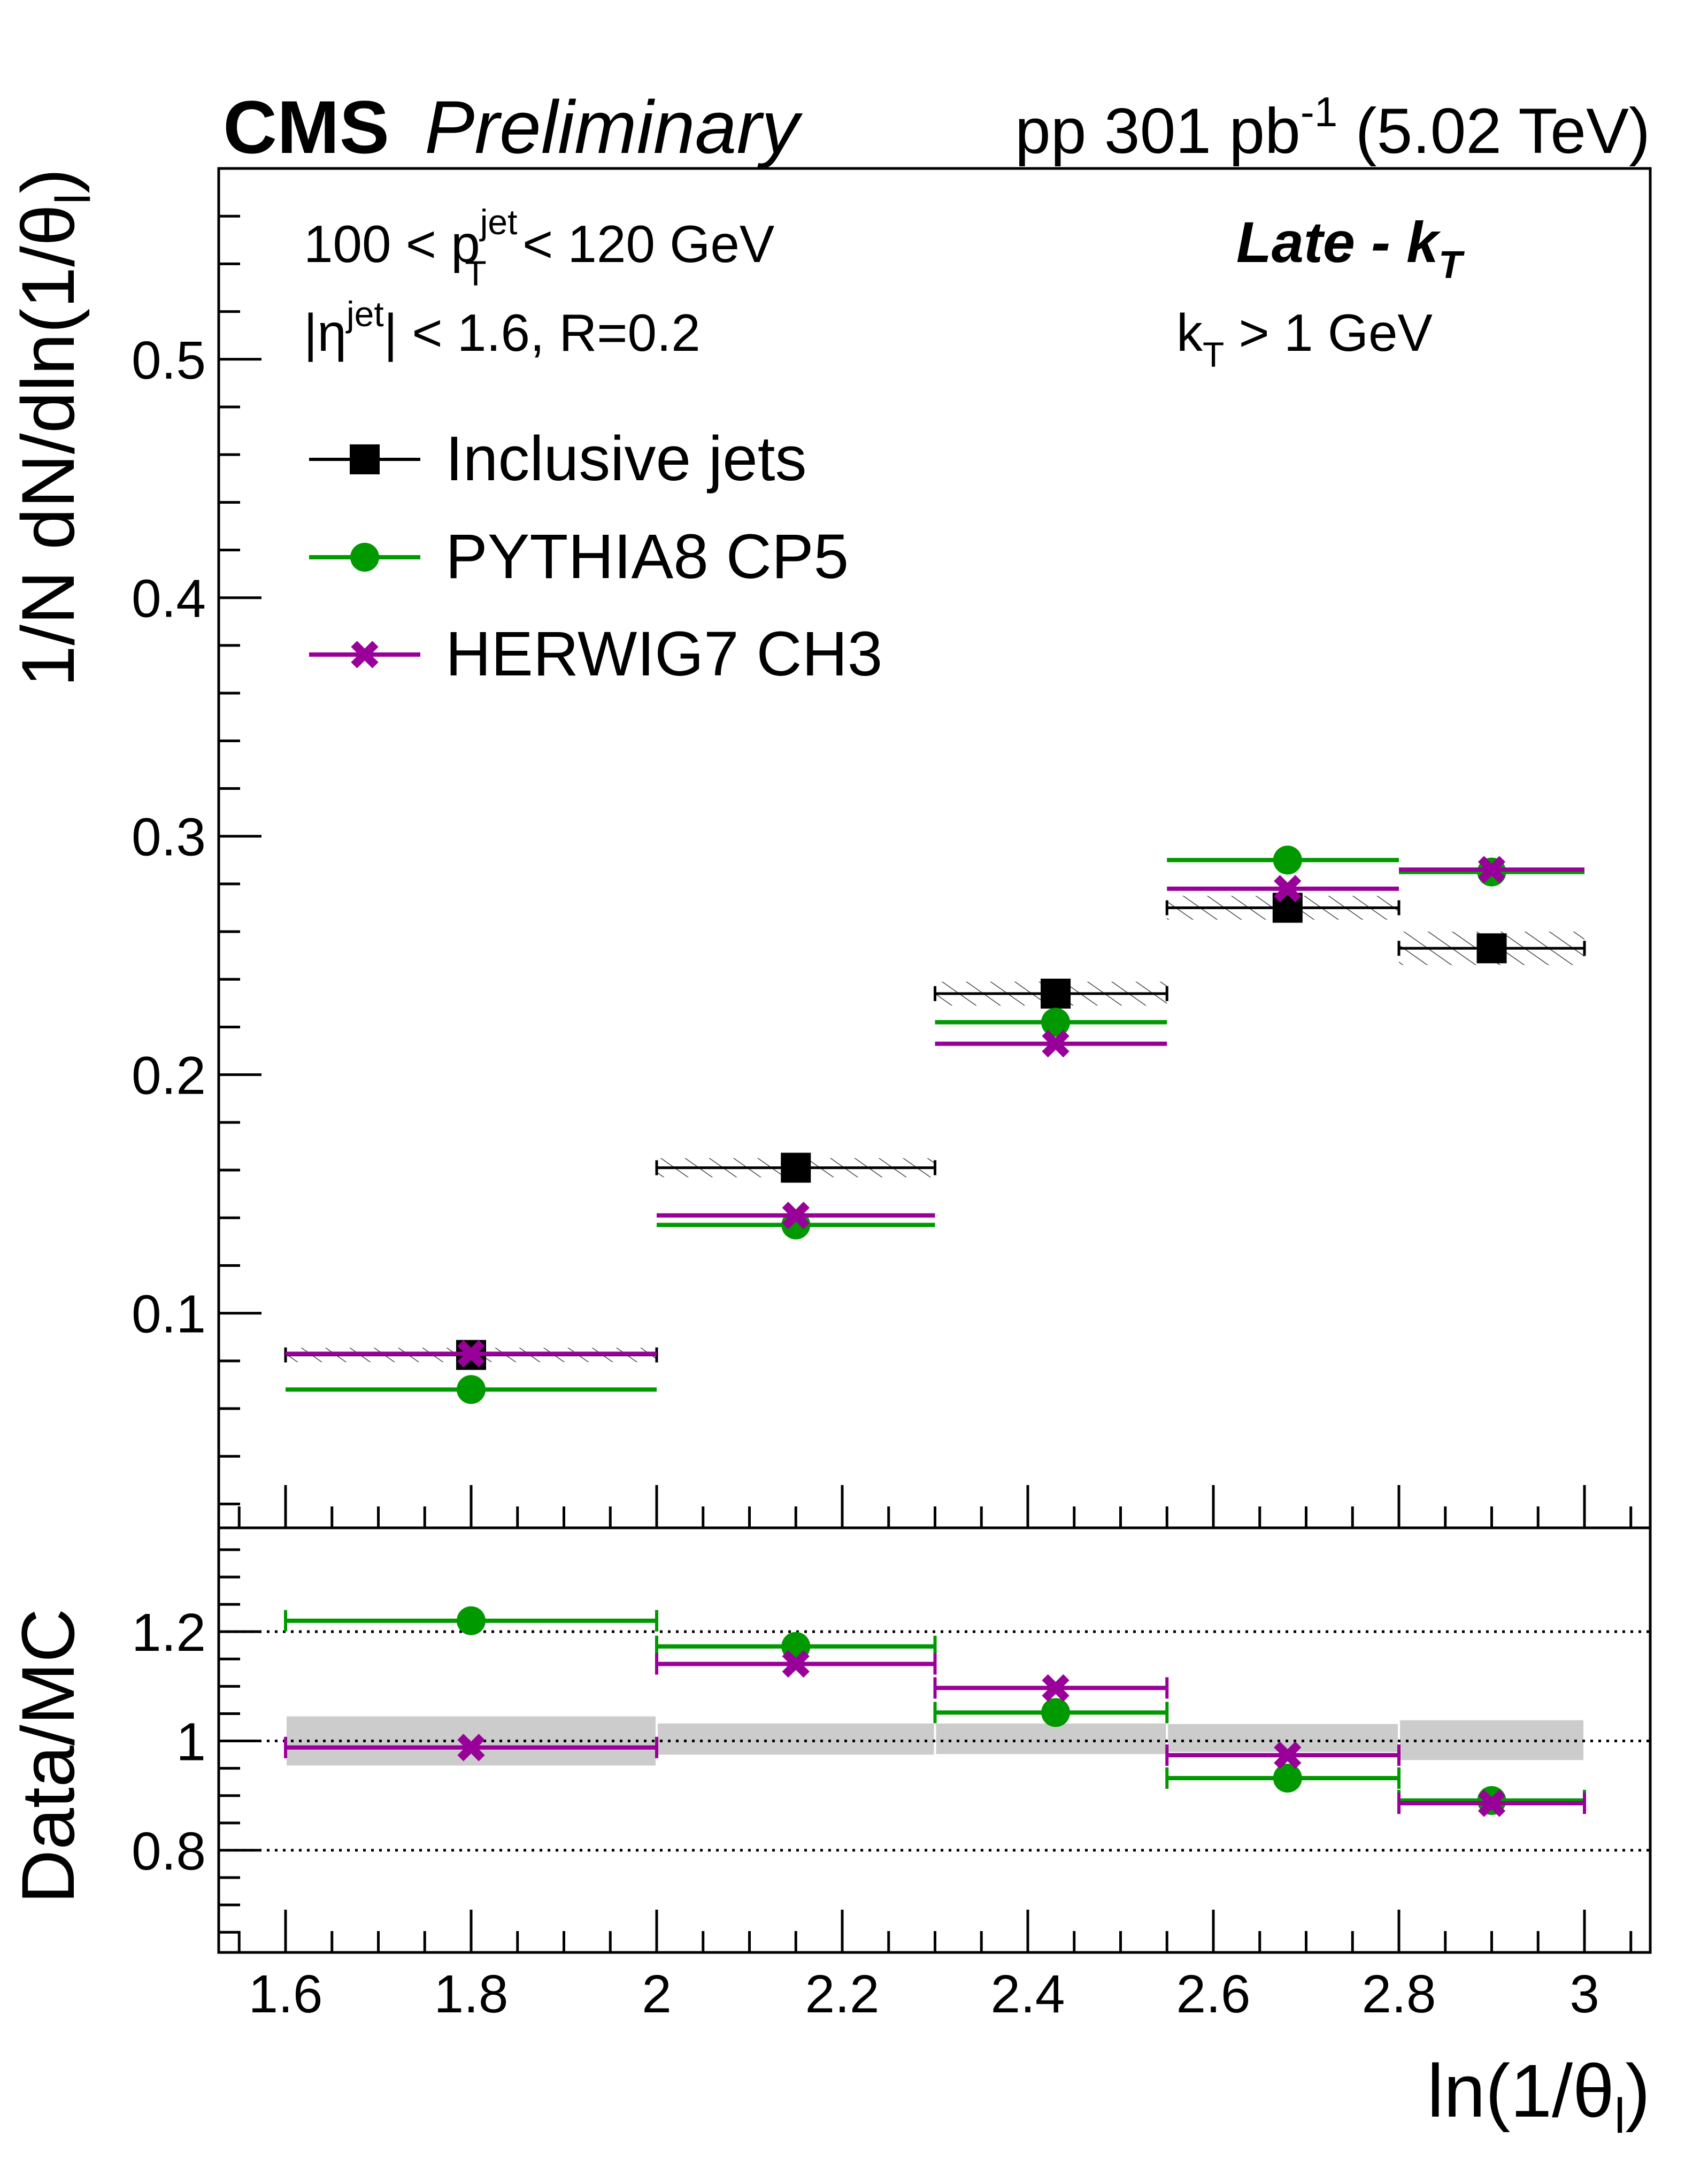  Describe the element at coordinates (663, 654) in the screenshot. I see `legend-label: HERWIG7 CH3` at that location.